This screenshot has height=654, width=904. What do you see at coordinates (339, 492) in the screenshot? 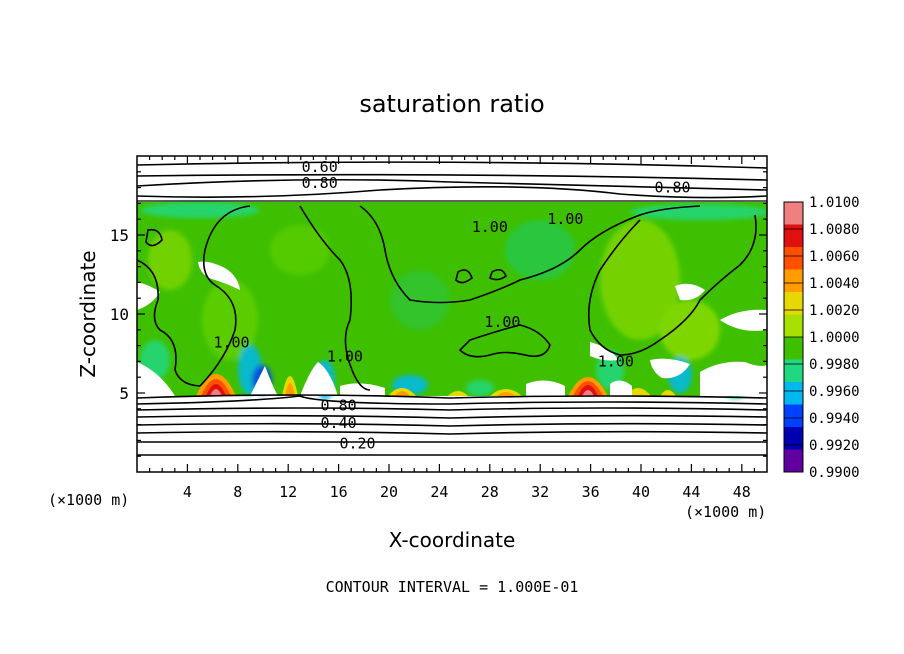
I see `x-tick-label: 16` at bounding box center [339, 492].